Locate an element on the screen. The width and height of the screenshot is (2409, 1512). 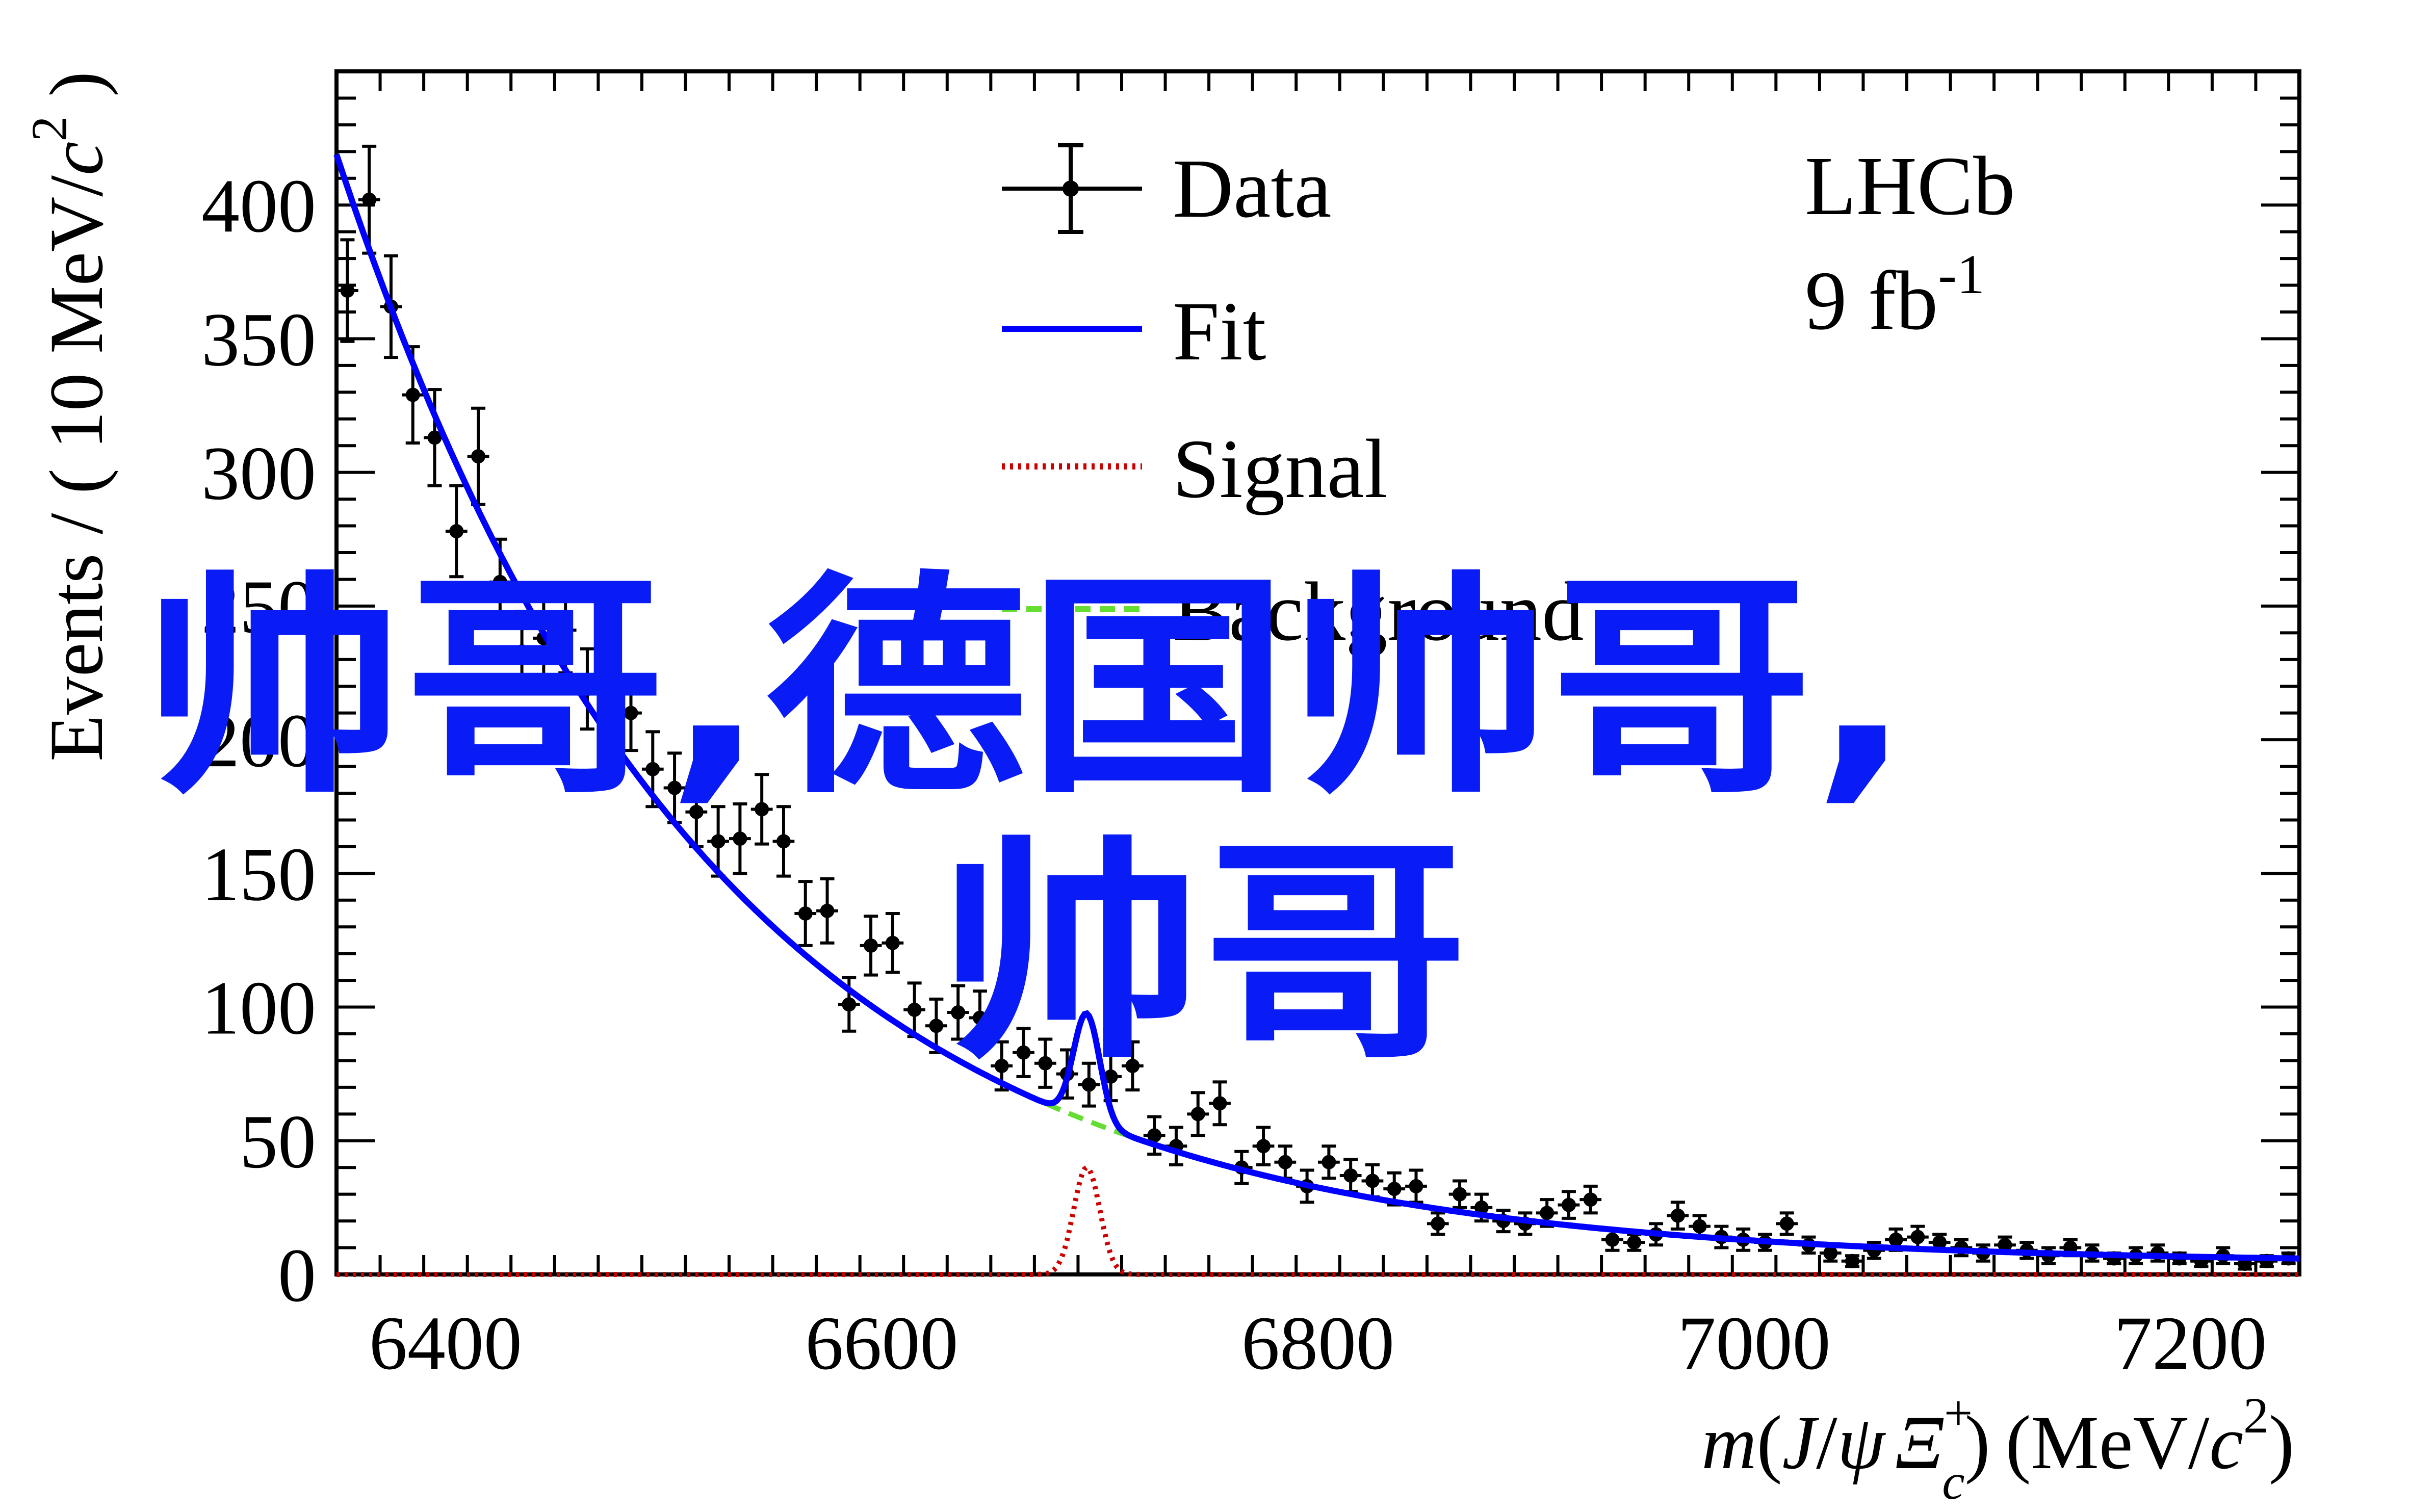
legend-label-fit: Fit is located at coordinates (1219, 331).